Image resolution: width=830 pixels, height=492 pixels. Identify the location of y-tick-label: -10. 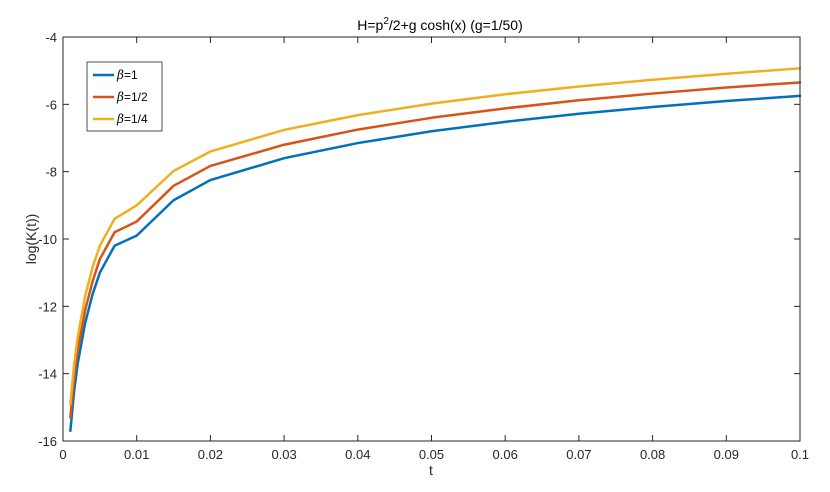
(47, 239).